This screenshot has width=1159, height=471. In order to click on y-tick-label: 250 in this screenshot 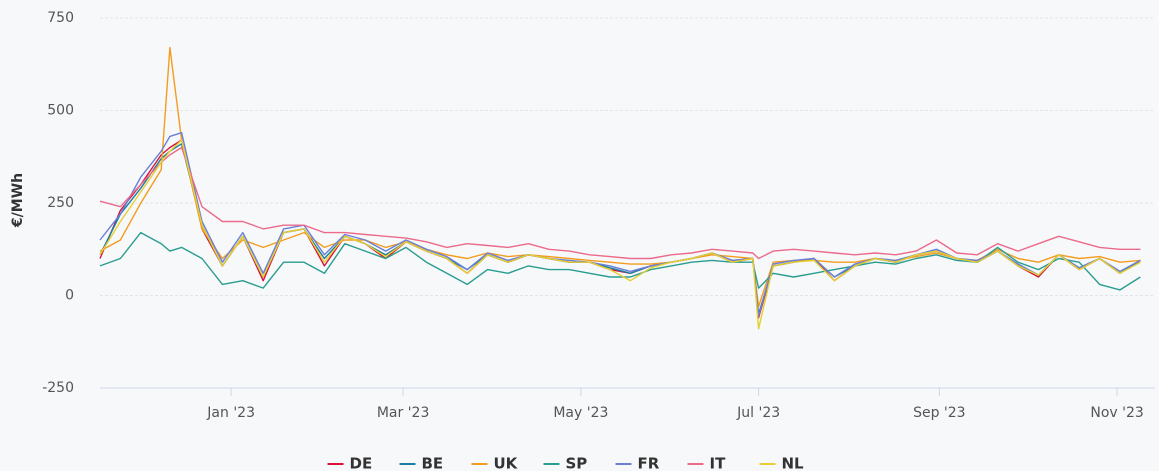, I will do `click(60, 203)`.